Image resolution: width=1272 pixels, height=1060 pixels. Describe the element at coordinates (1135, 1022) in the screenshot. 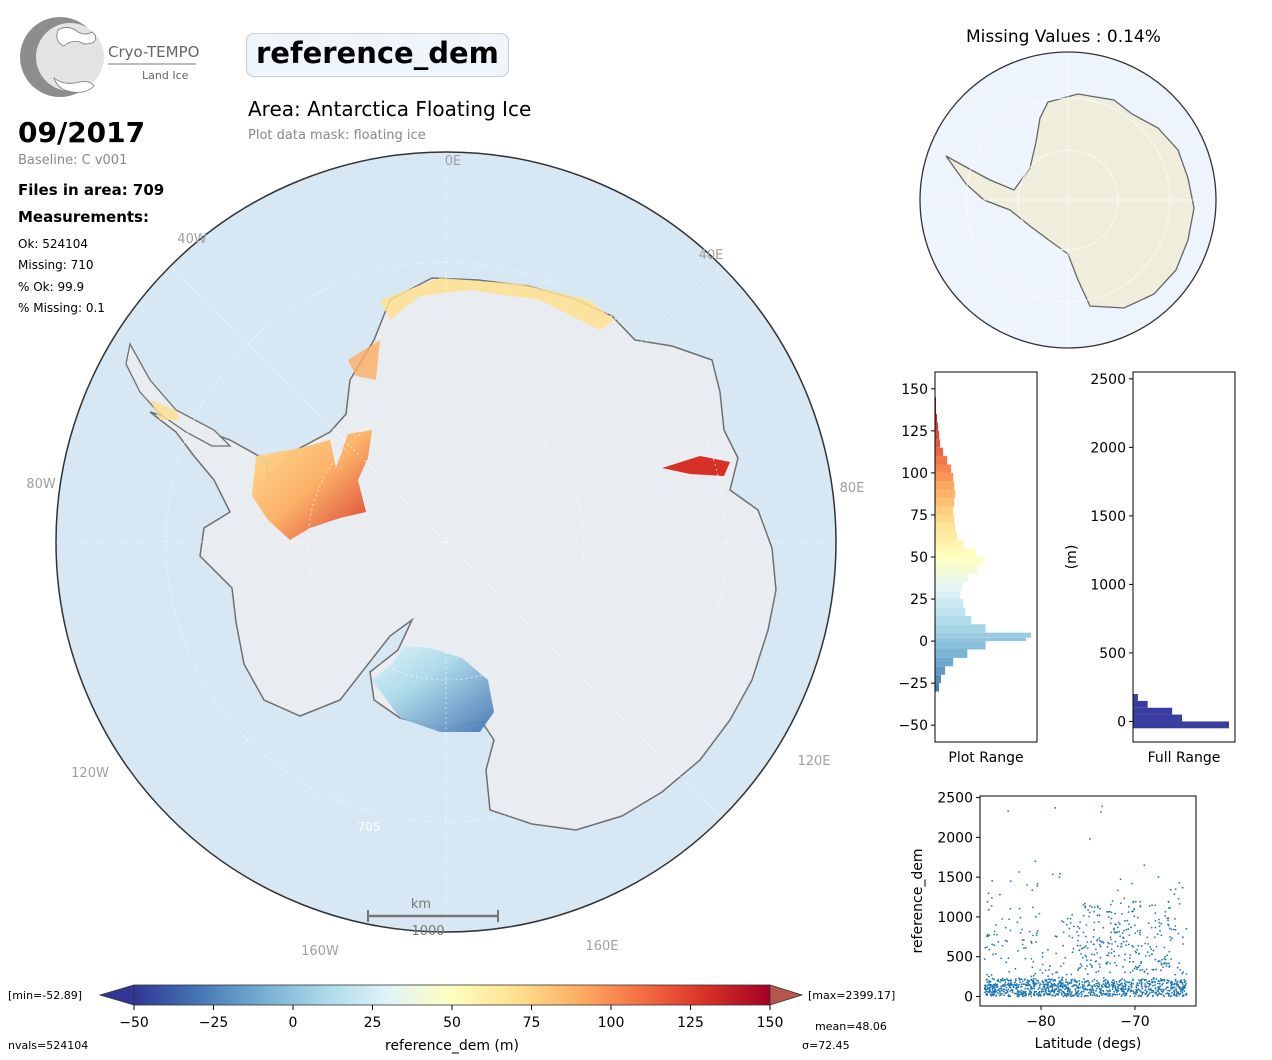

I see `scatter-xtick-label: −70` at that location.